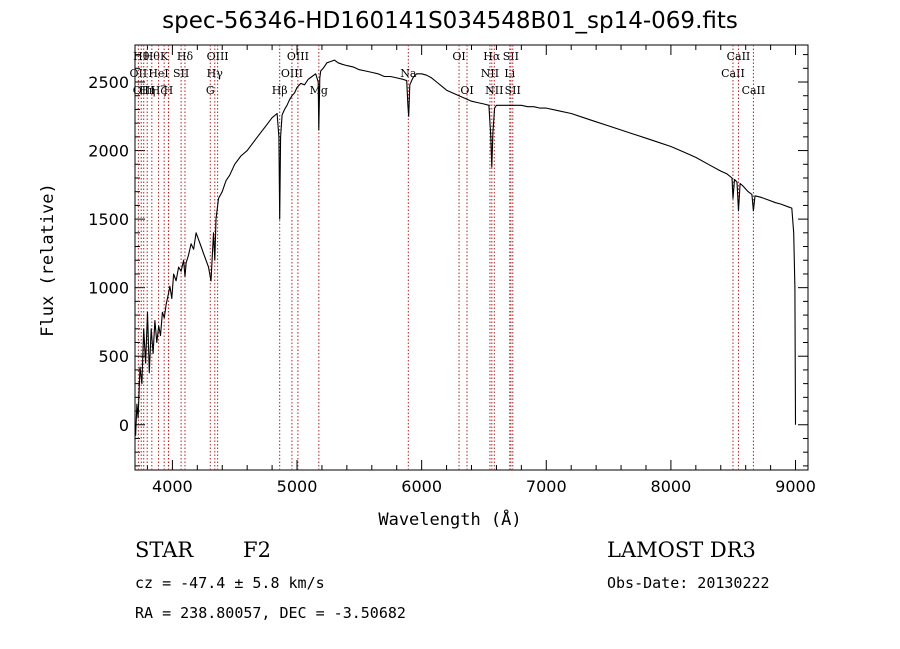 This screenshot has height=649, width=900. What do you see at coordinates (124, 425) in the screenshot?
I see `y-tick-label: 0` at bounding box center [124, 425].